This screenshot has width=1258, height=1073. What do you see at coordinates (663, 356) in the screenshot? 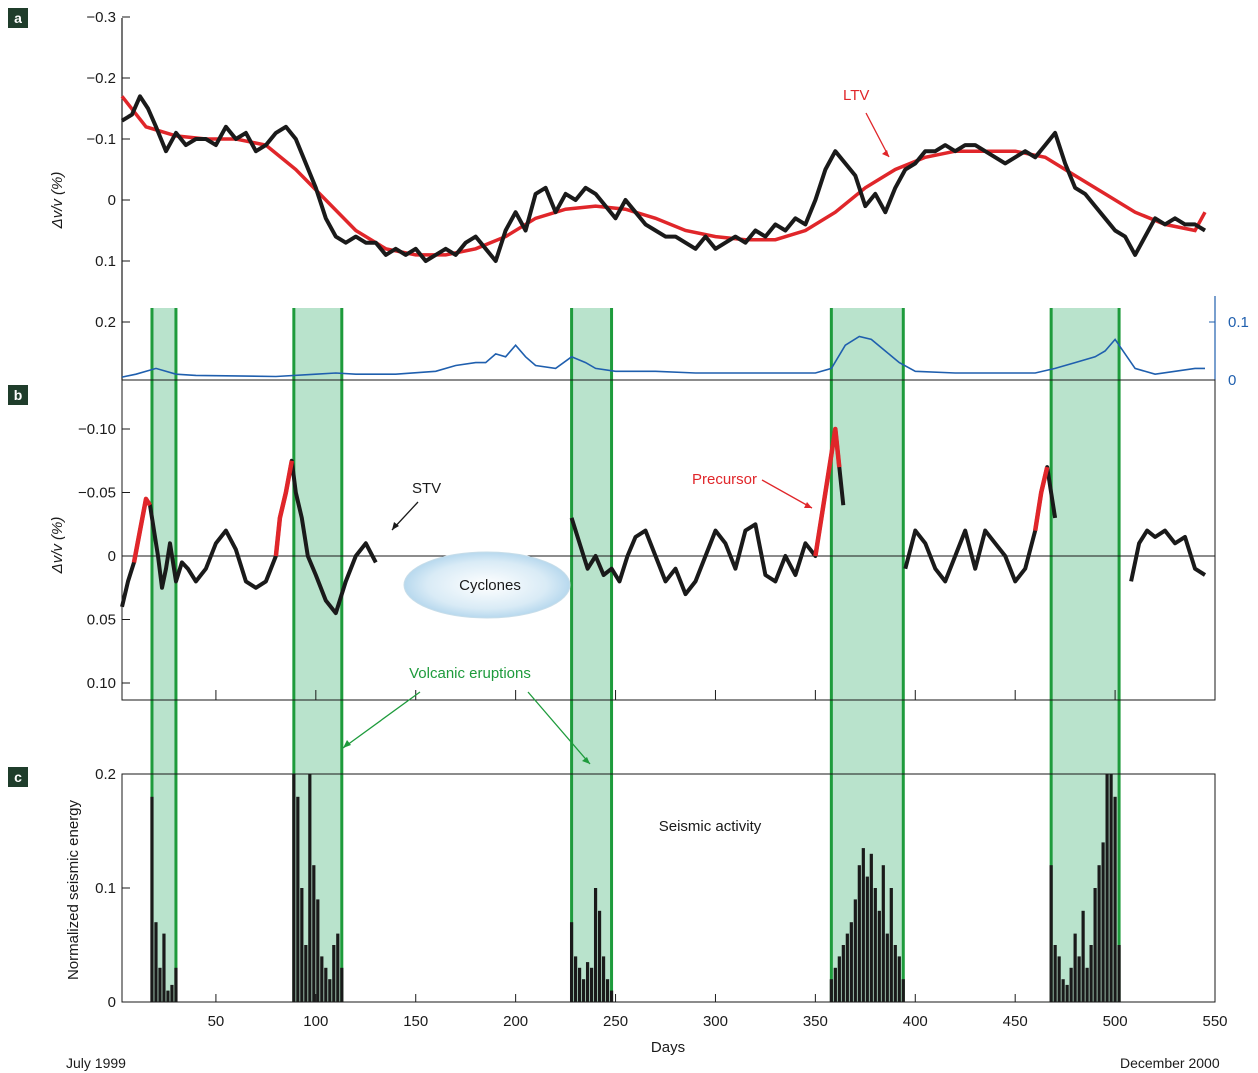
I see `blue-error-series-line` at bounding box center [663, 356].